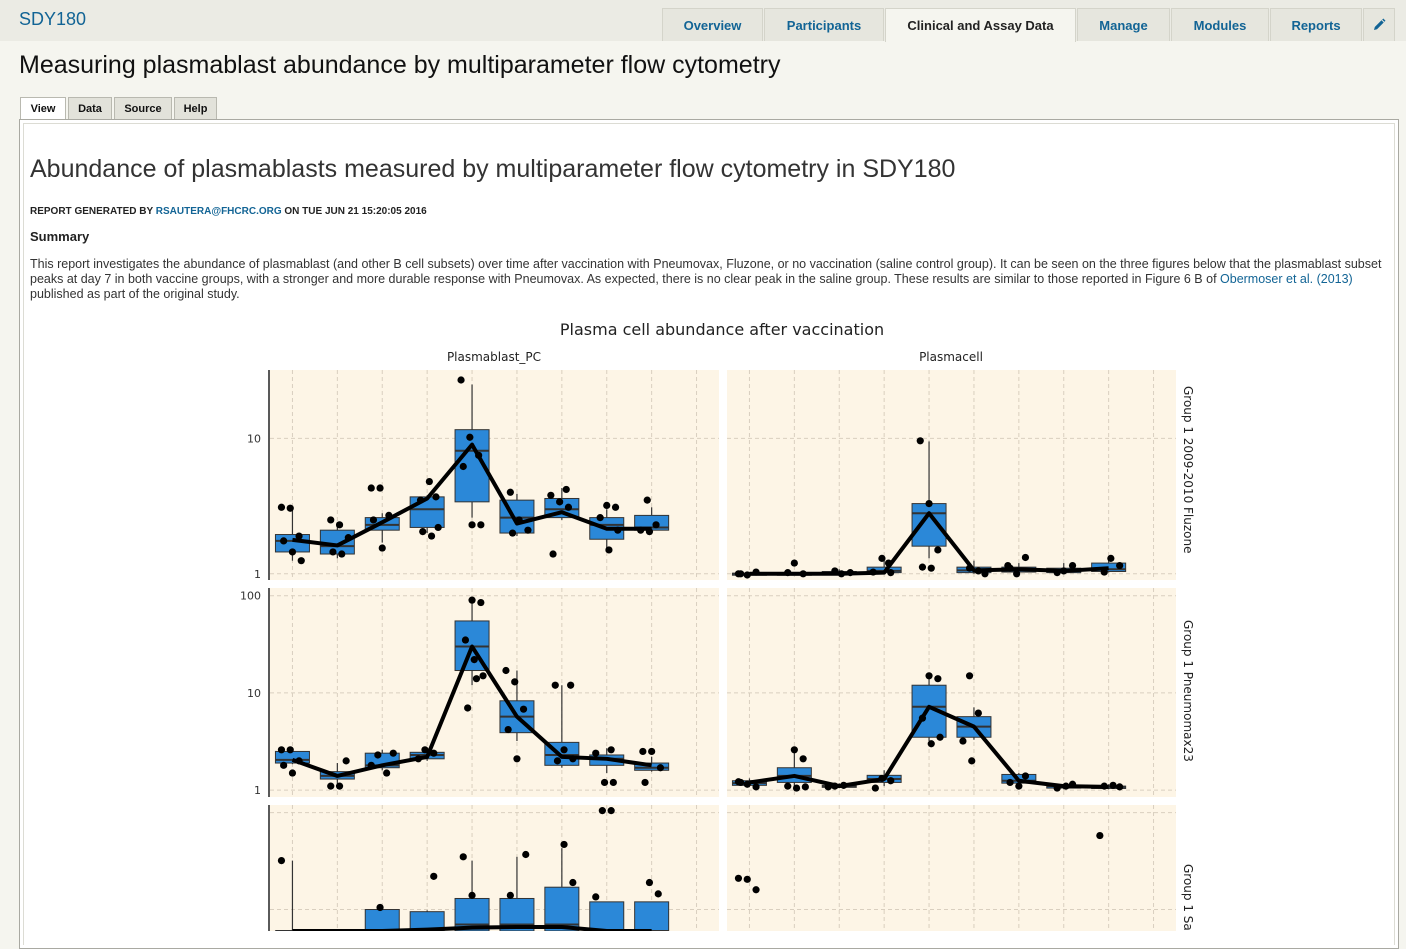  I want to click on y-tick-label: 1, so click(257, 790).